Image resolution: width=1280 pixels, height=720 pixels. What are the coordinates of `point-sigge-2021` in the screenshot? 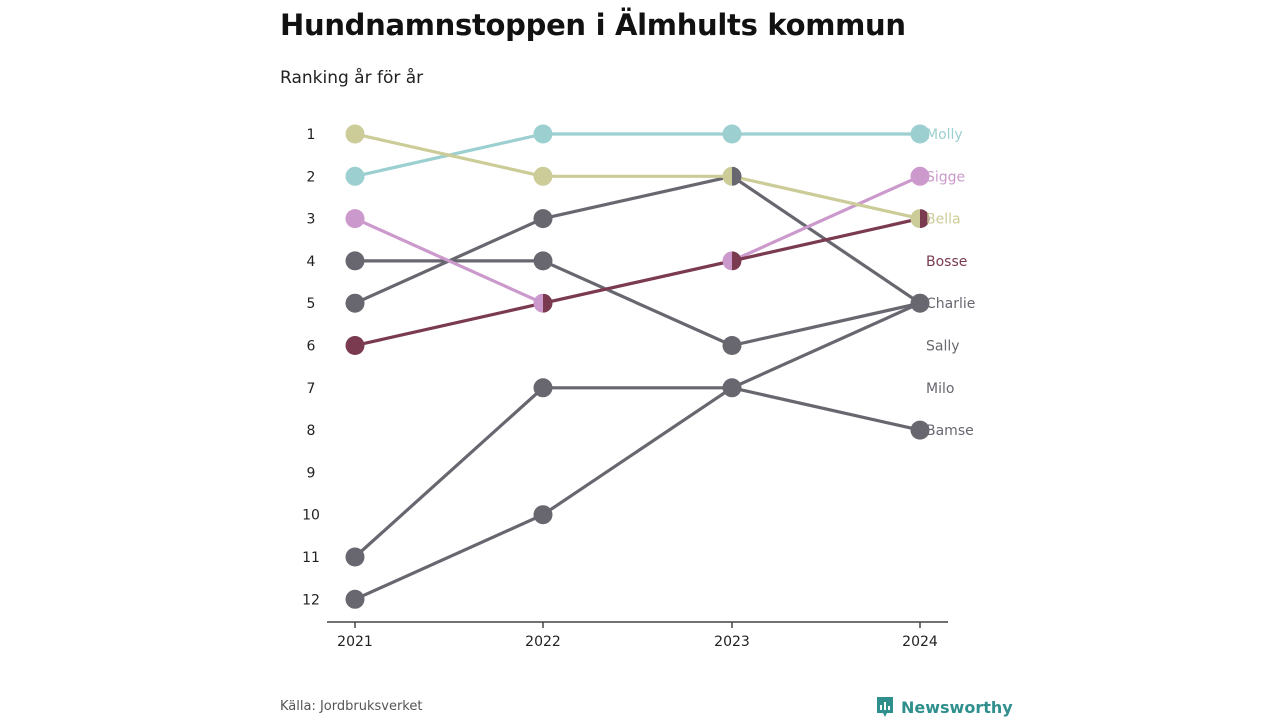 It's located at (355, 219).